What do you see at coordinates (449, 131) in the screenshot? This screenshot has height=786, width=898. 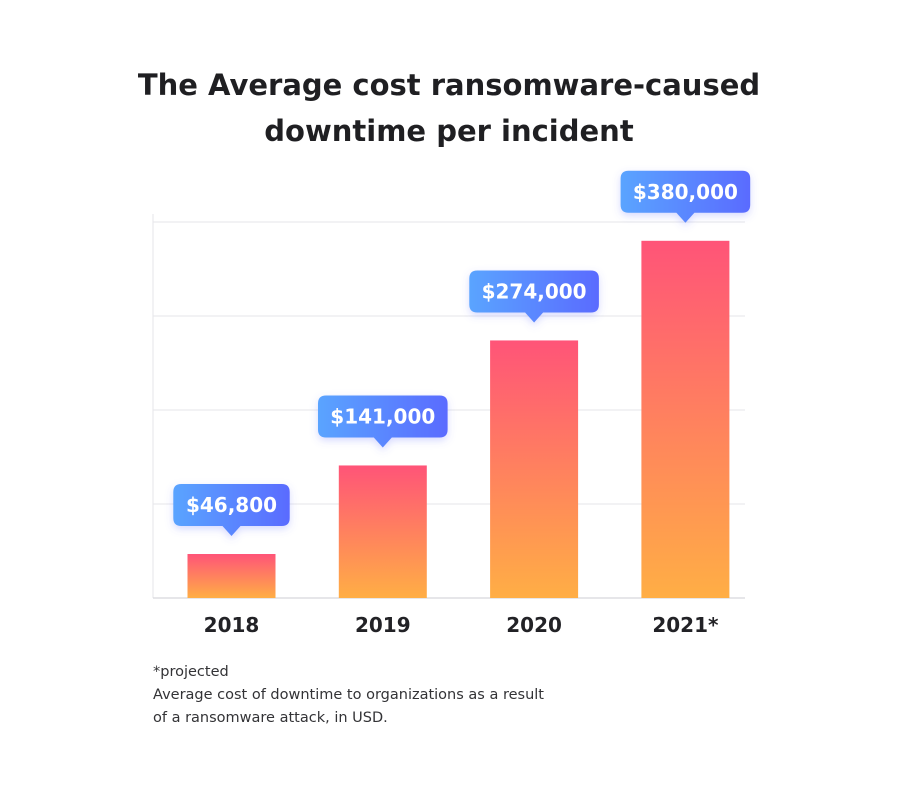 I see `chart-title-line-2: downtime per incident` at bounding box center [449, 131].